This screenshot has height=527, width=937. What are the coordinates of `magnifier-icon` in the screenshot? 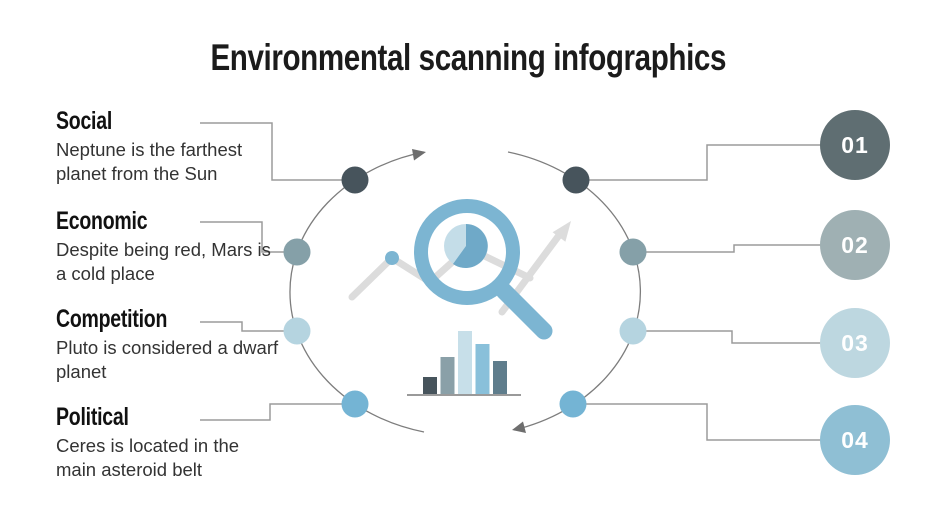 It's located at (483, 269).